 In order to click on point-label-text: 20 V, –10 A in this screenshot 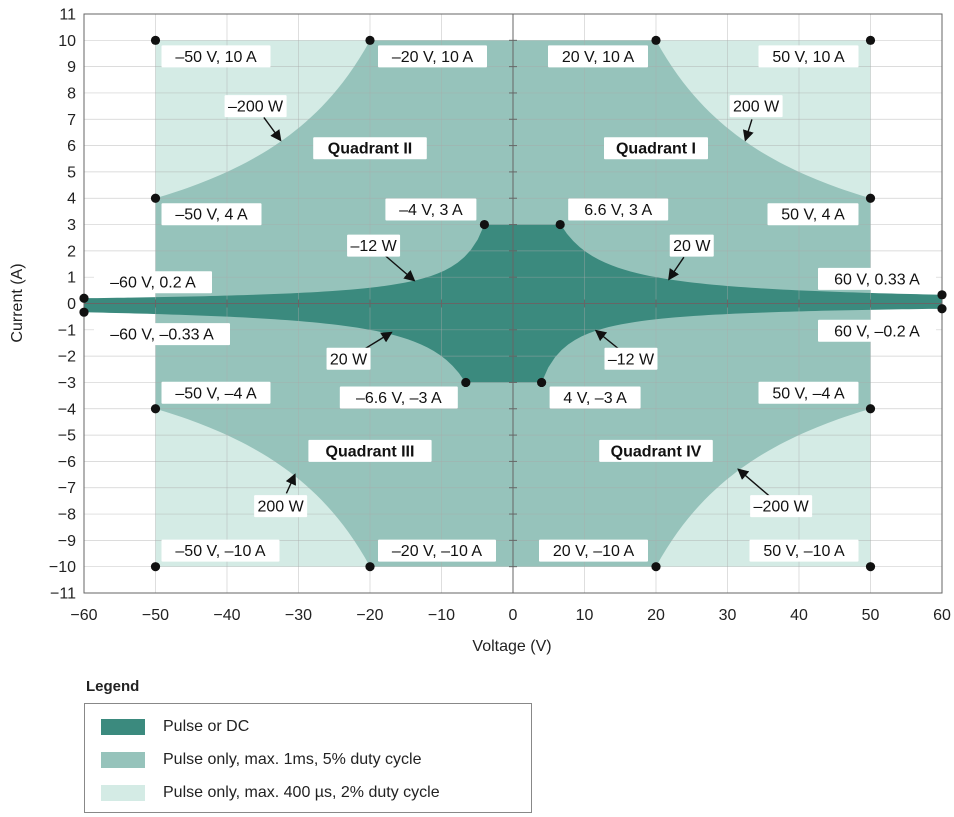, I will do `click(594, 551)`.